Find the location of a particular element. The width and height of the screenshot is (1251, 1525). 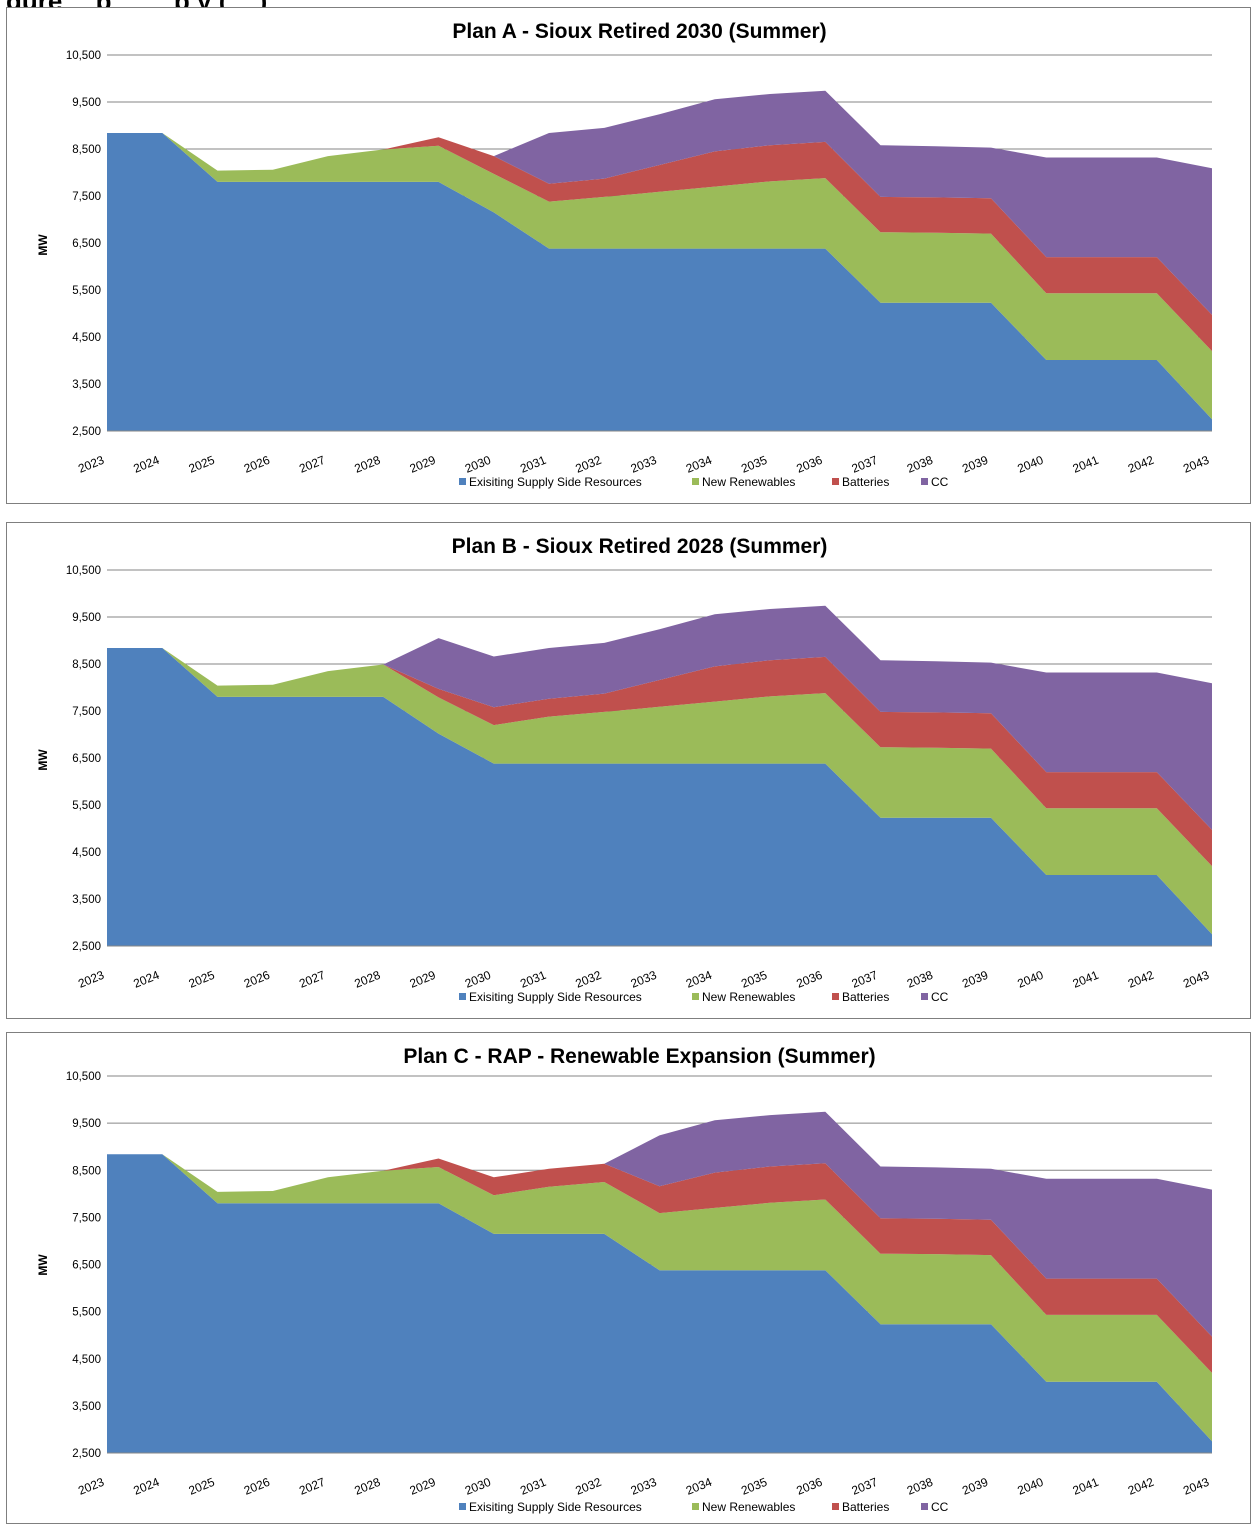

y-tick-label: 7,500 is located at coordinates (86, 712).